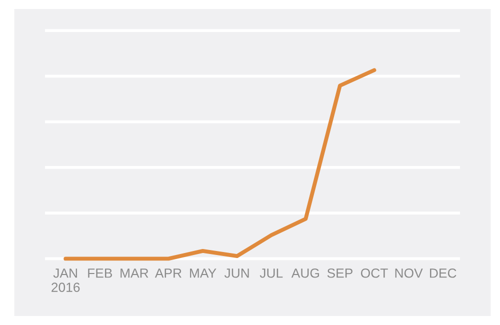 The image size is (500, 325). I want to click on x-tick-label: OCT, so click(374, 273).